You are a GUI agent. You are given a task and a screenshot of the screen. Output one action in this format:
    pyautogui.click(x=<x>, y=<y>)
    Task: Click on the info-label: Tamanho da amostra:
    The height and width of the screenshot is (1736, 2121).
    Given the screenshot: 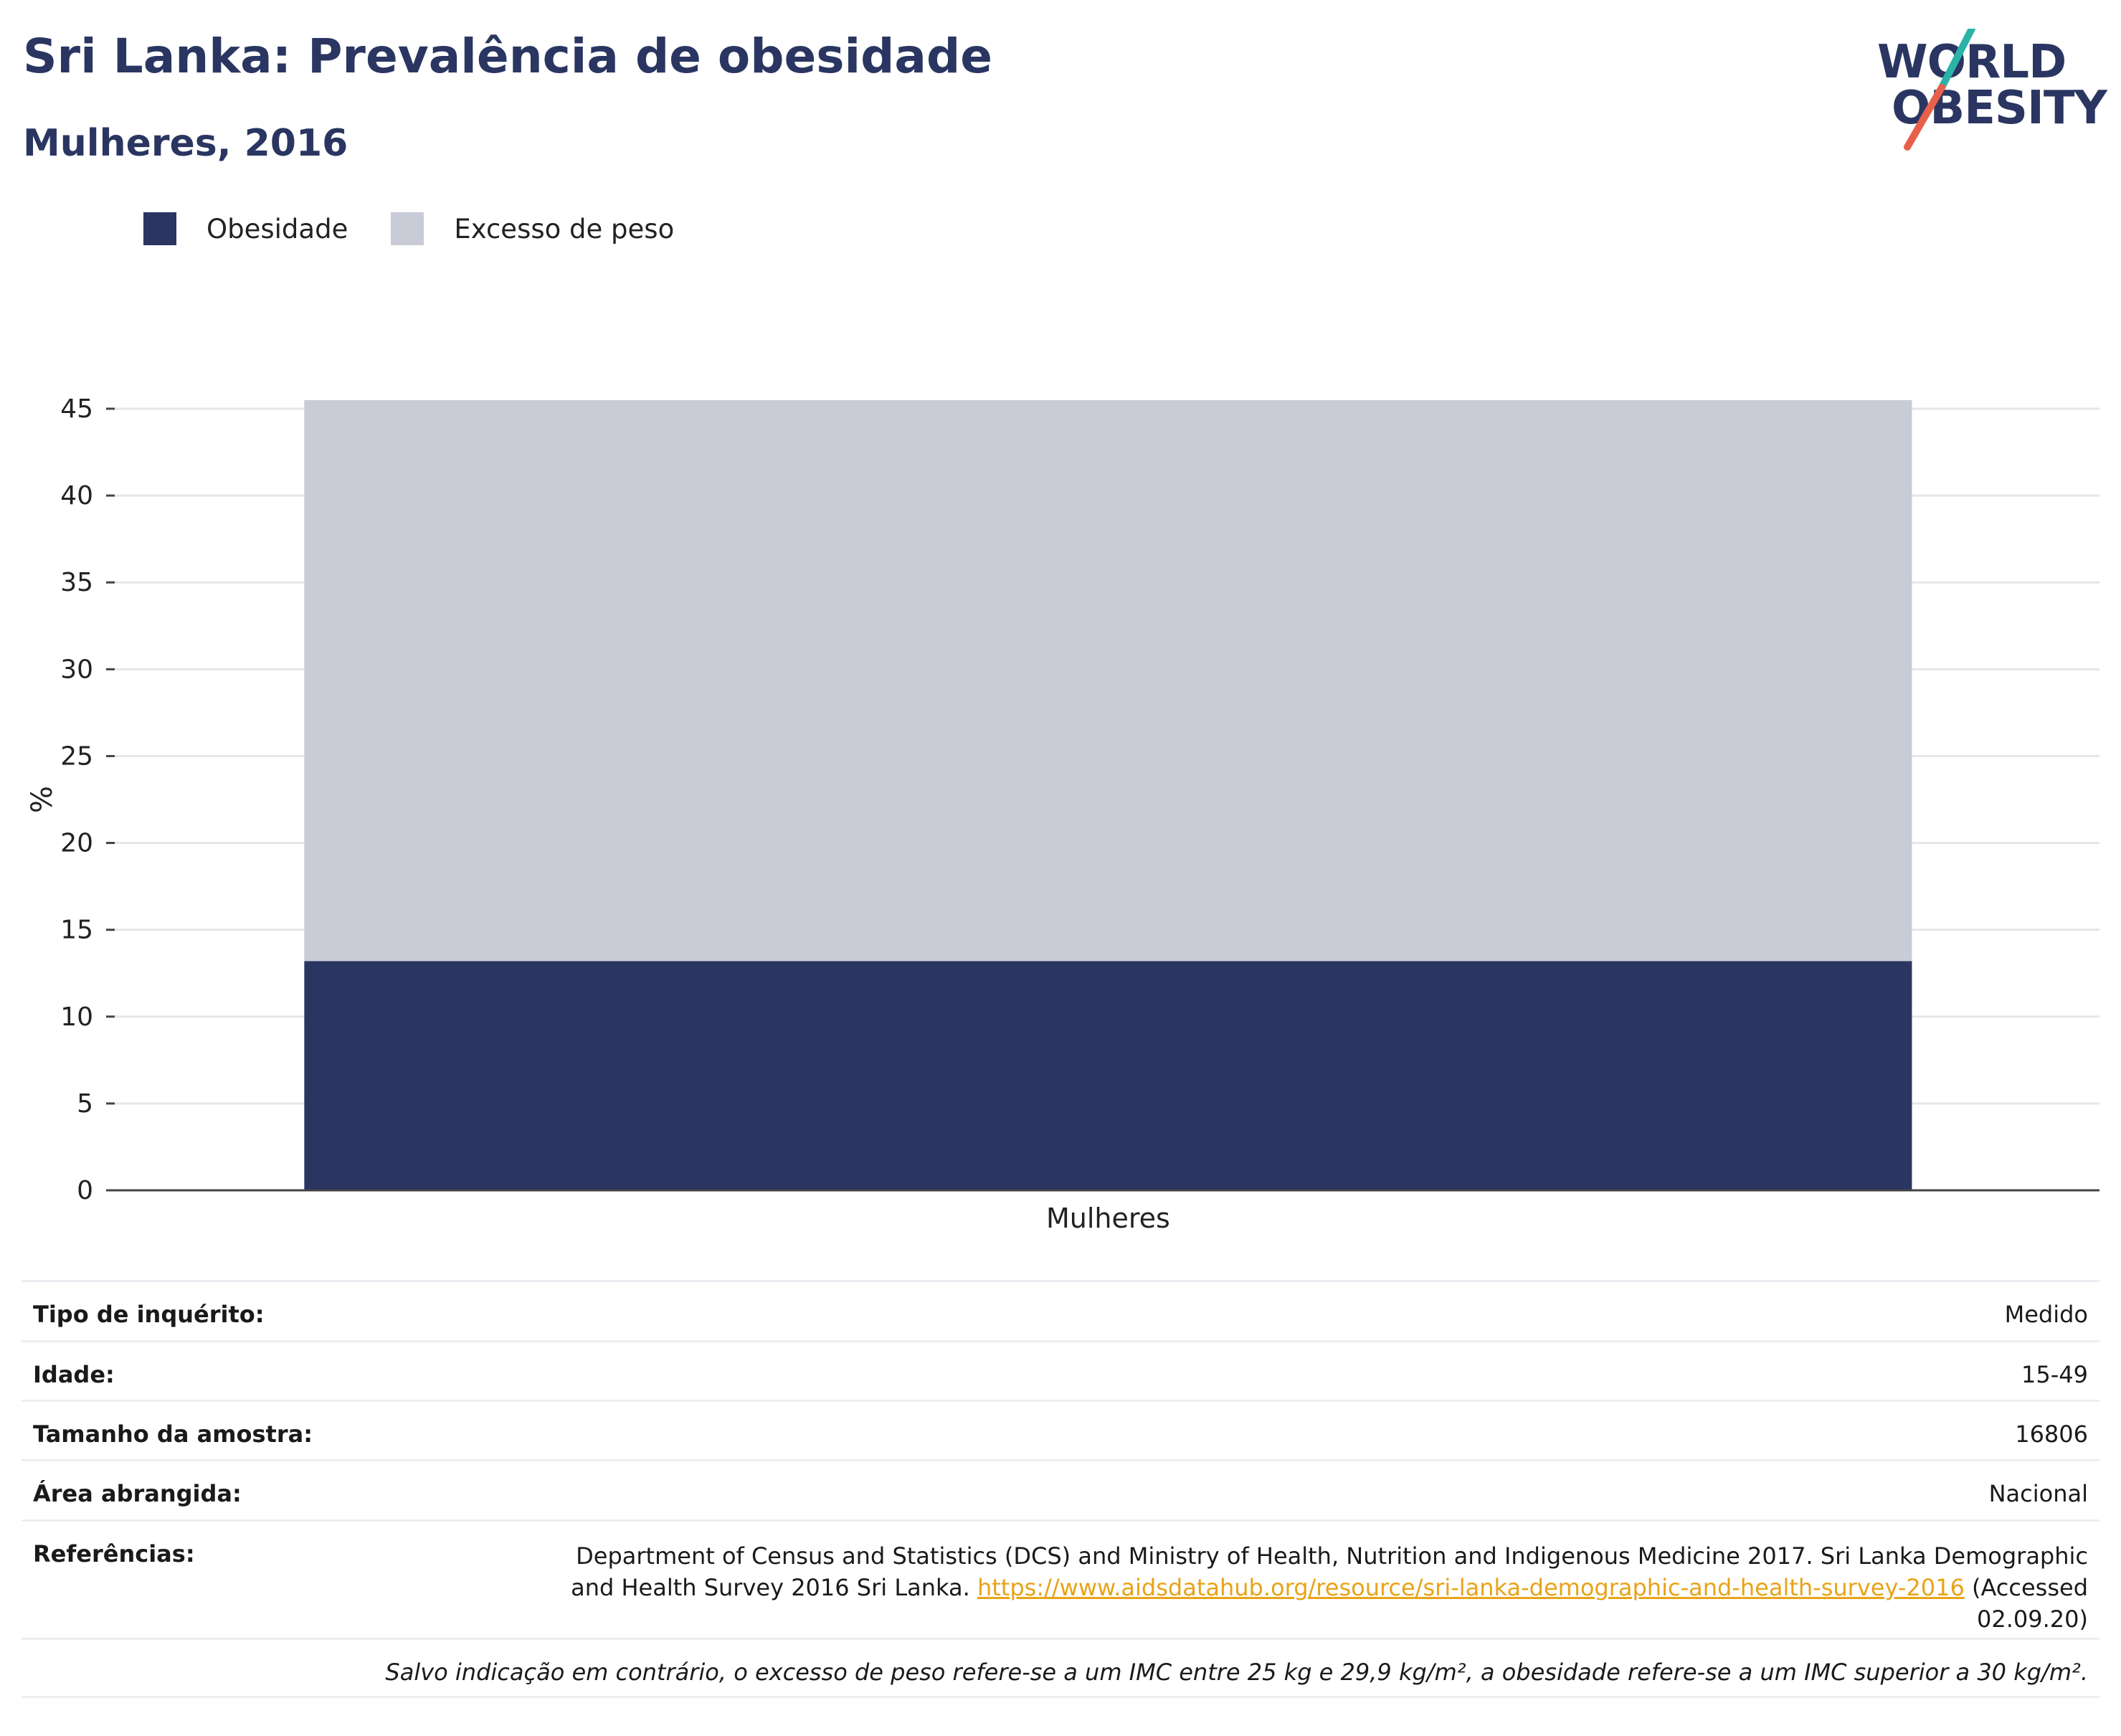 What is the action you would take?
    pyautogui.click(x=173, y=1434)
    